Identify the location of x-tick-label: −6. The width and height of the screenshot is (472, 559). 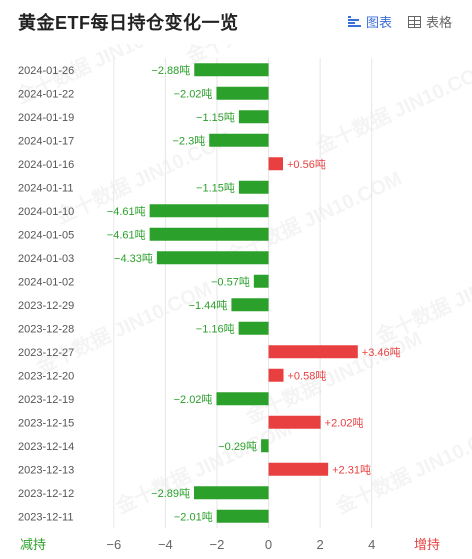
(113, 544).